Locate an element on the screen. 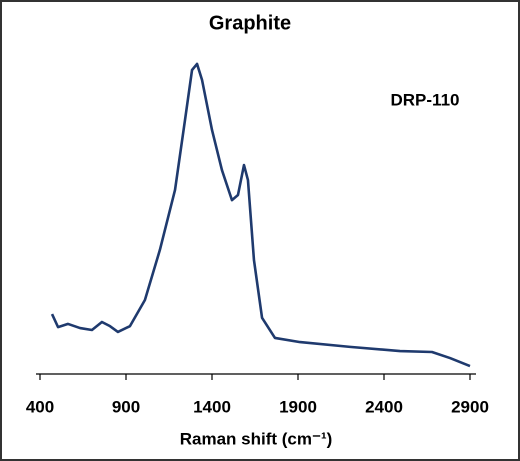 This screenshot has height=461, width=520. x-tick-label: 900 is located at coordinates (126, 406).